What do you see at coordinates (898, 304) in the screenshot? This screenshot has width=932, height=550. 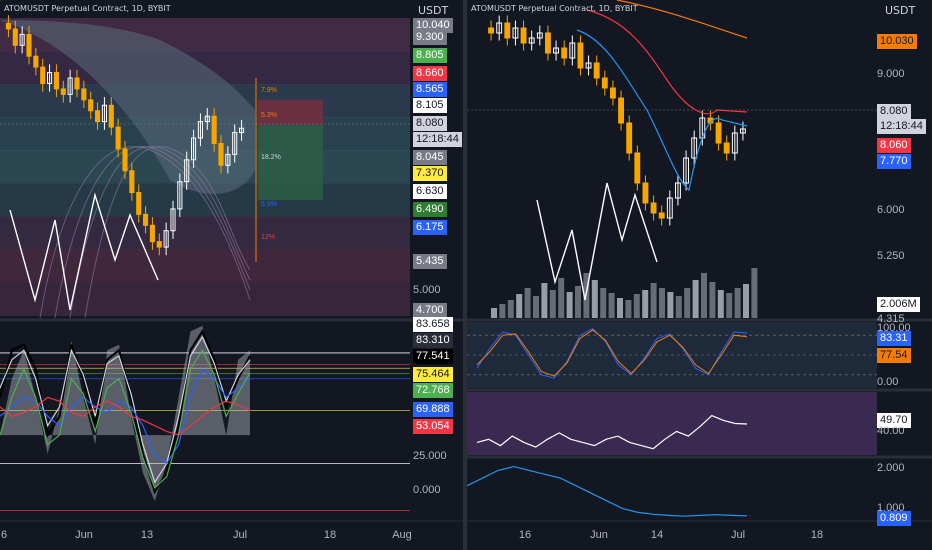 I see `right-price-tag: 2.006M` at bounding box center [898, 304].